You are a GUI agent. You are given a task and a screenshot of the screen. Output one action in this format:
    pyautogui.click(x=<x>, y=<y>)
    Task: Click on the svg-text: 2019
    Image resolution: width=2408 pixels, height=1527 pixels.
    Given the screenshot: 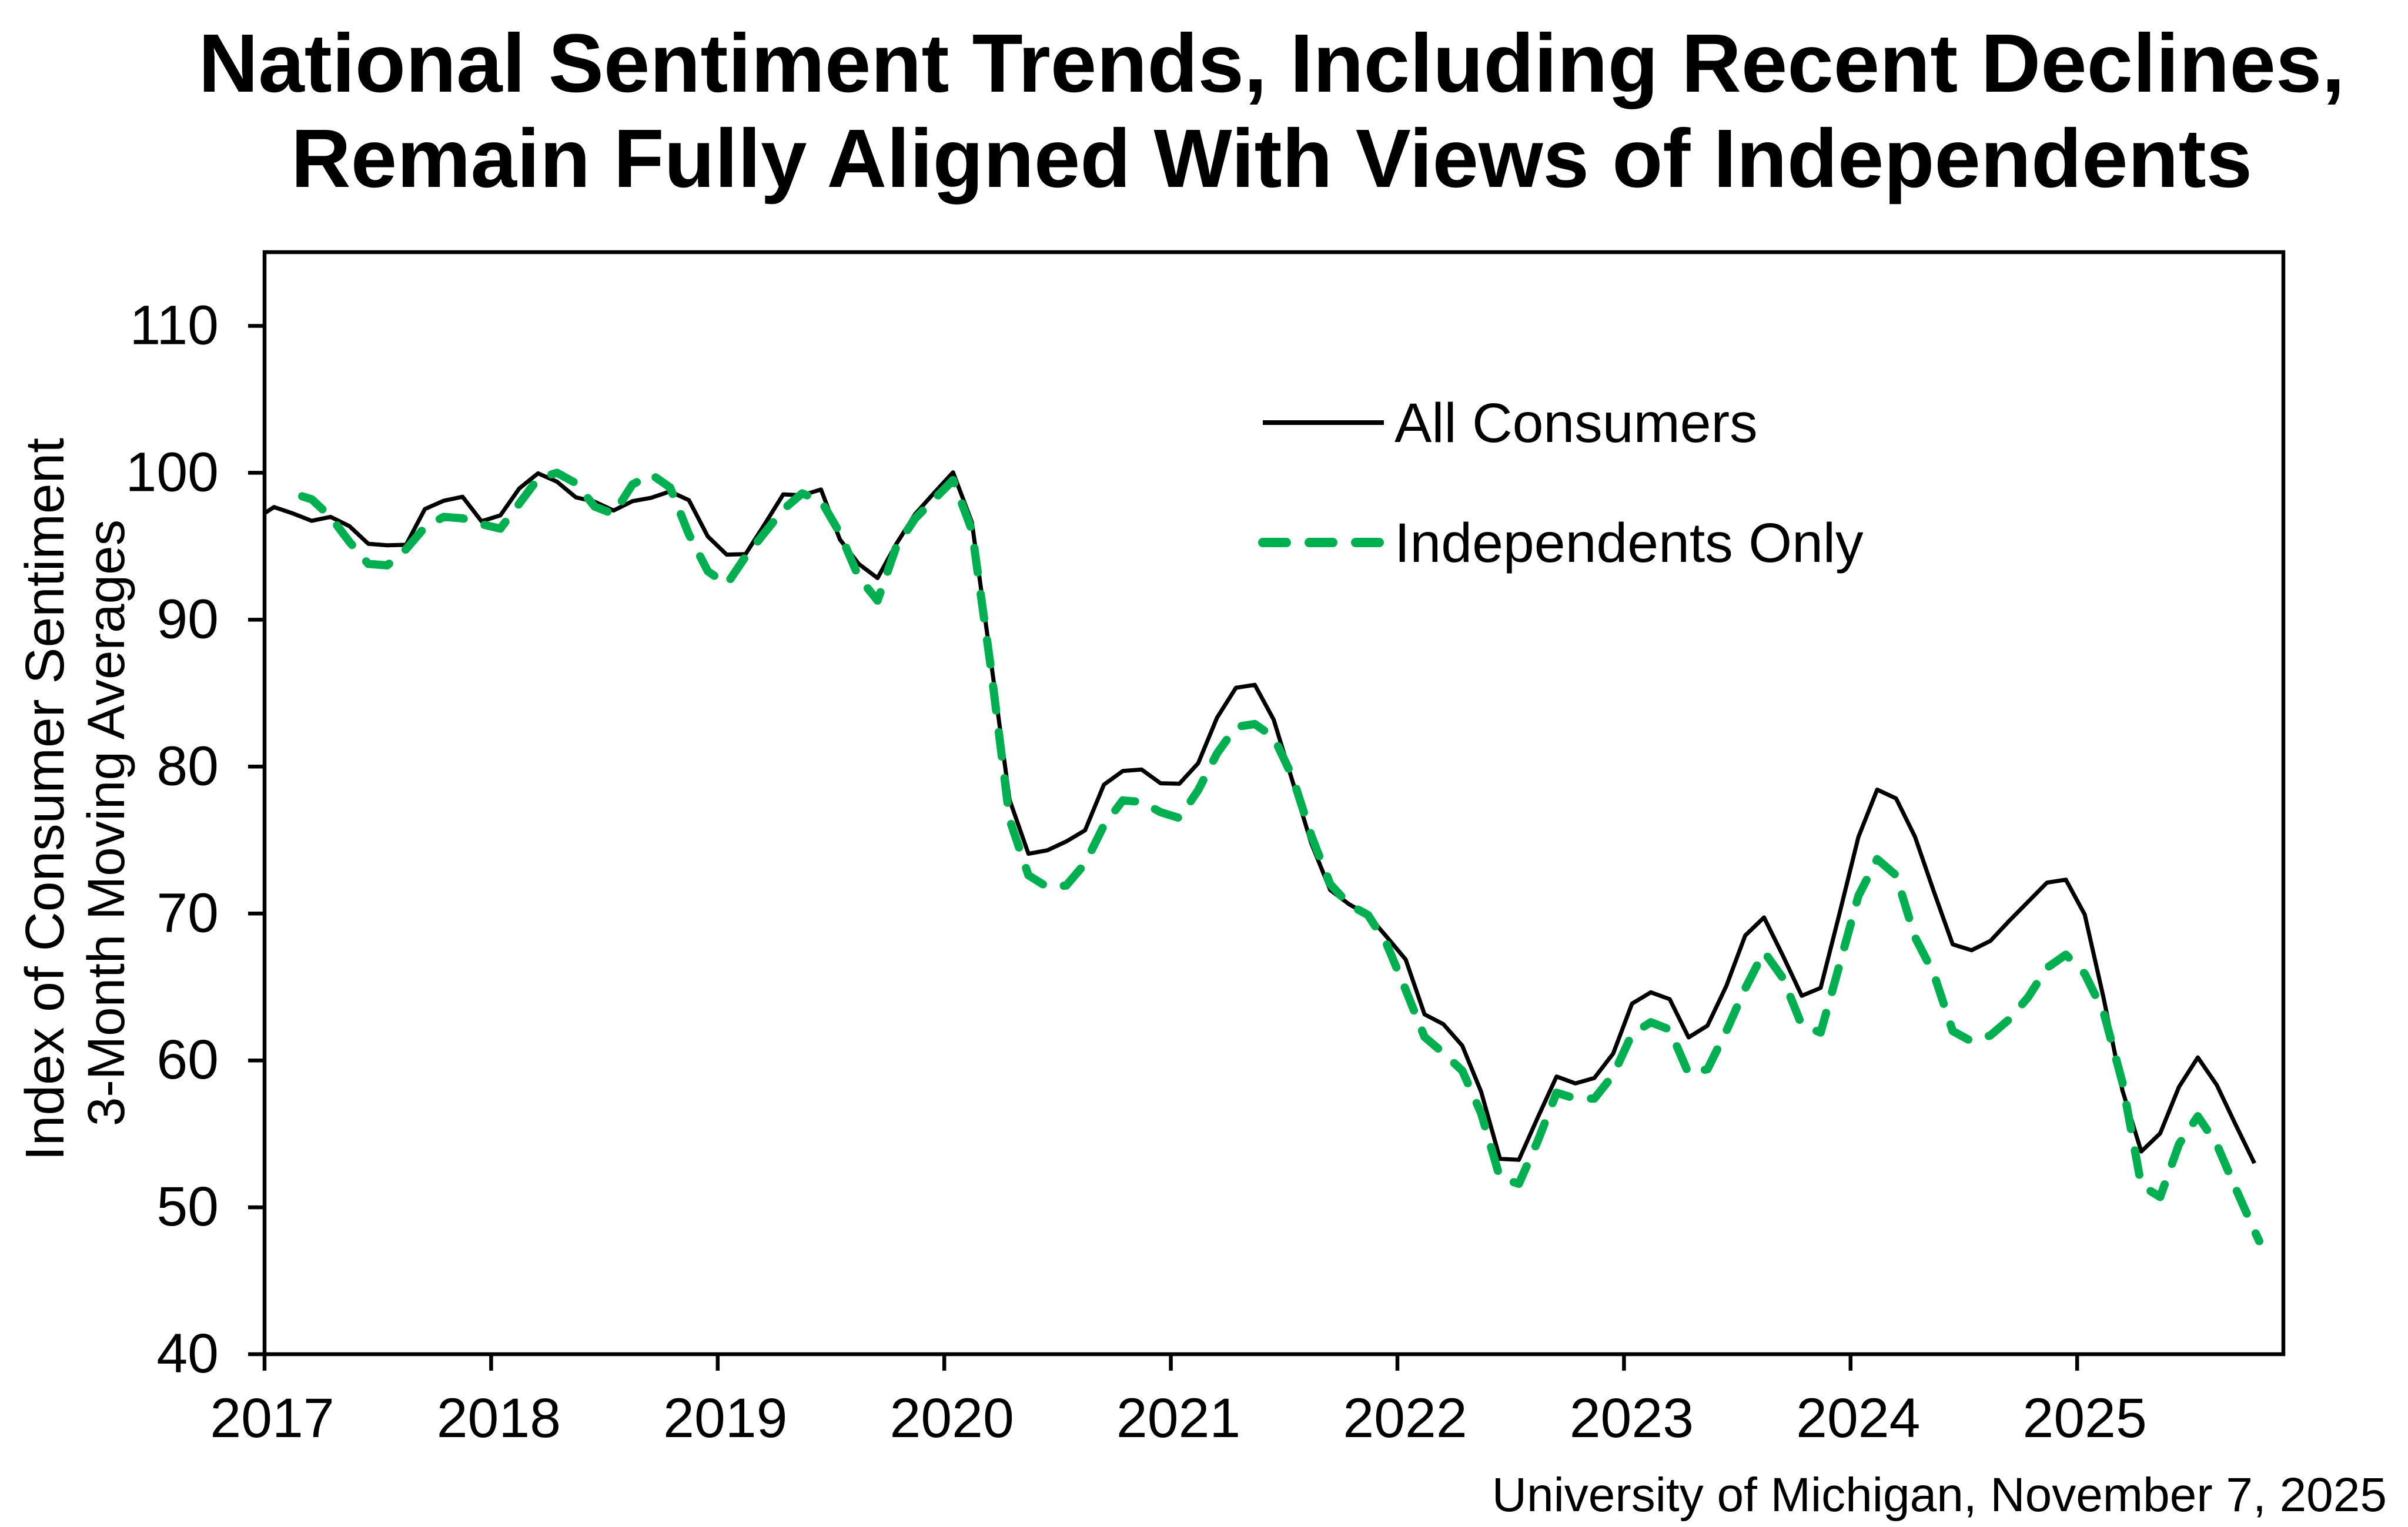 What is the action you would take?
    pyautogui.click(x=725, y=1418)
    